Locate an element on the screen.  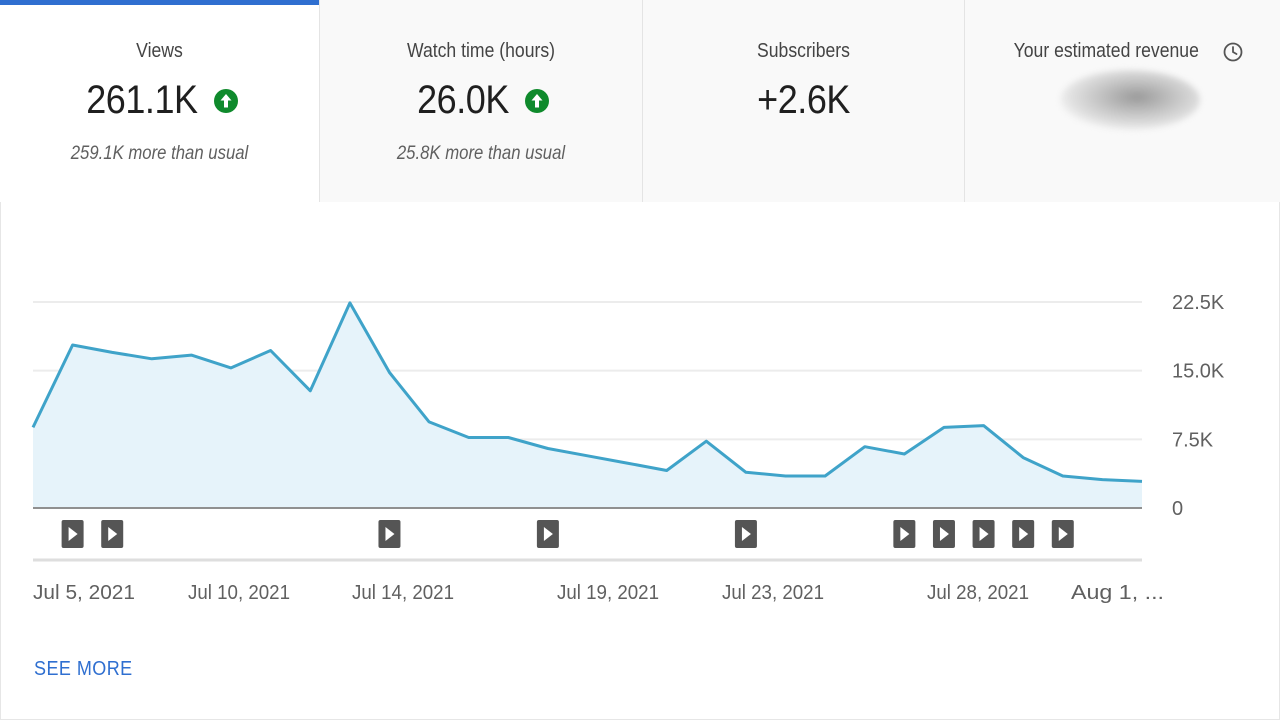
tab-watch-time-label: Watch time (hours) is located at coordinates (481, 51).